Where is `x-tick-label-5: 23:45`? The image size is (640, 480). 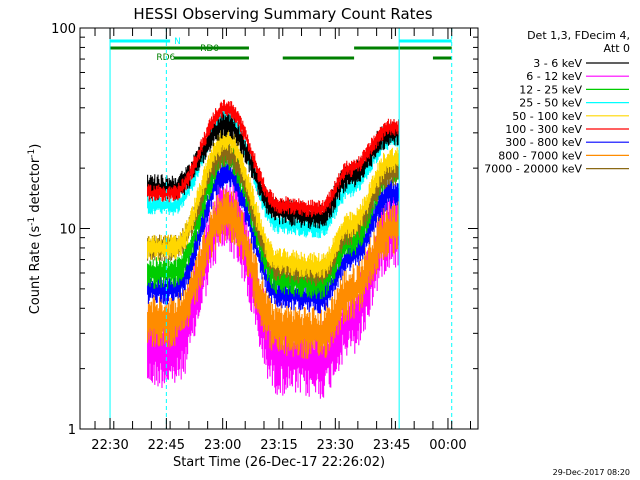 x-tick-label-5: 23:45 is located at coordinates (391, 445).